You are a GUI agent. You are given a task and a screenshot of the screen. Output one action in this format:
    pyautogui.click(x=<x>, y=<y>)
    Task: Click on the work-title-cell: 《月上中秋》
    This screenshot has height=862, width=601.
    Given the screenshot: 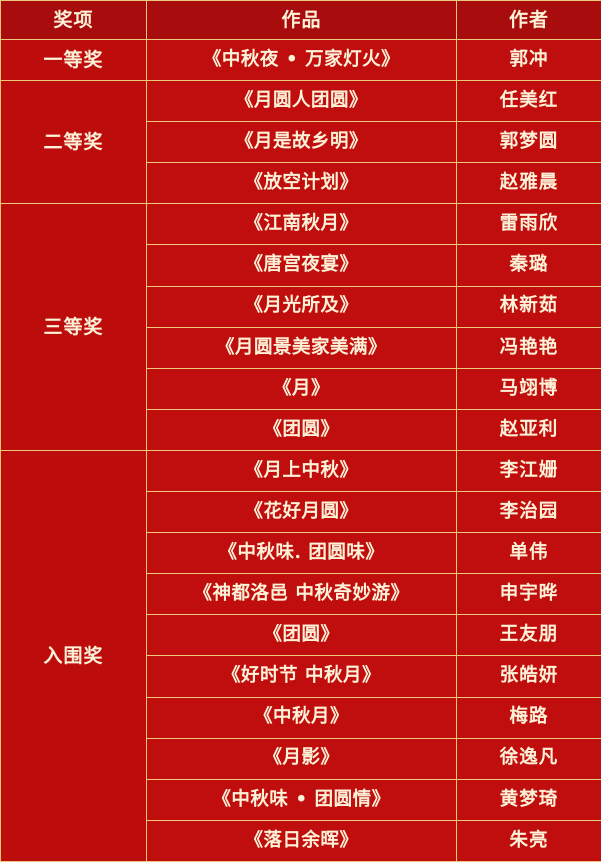 What is the action you would take?
    pyautogui.click(x=301, y=471)
    